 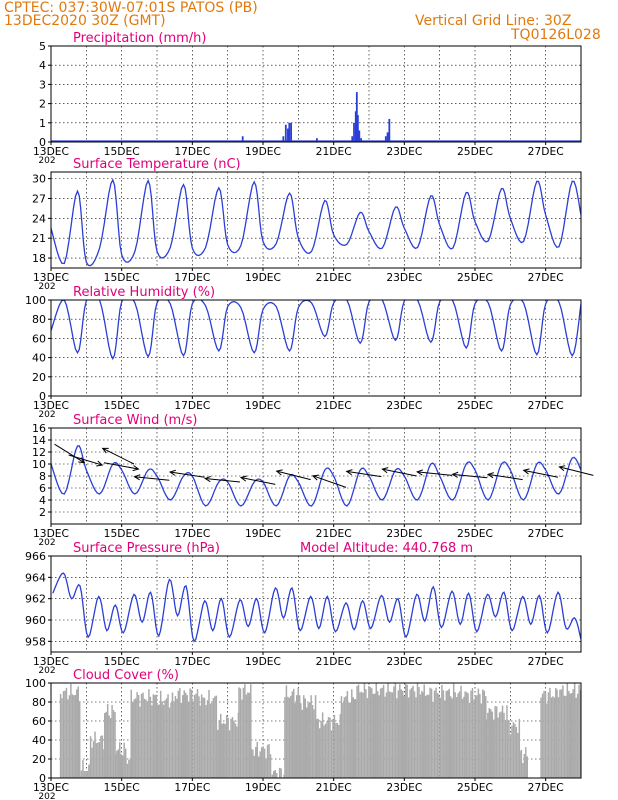 I want to click on panel-title-precip: Precipitation (mm/h), so click(x=139, y=38).